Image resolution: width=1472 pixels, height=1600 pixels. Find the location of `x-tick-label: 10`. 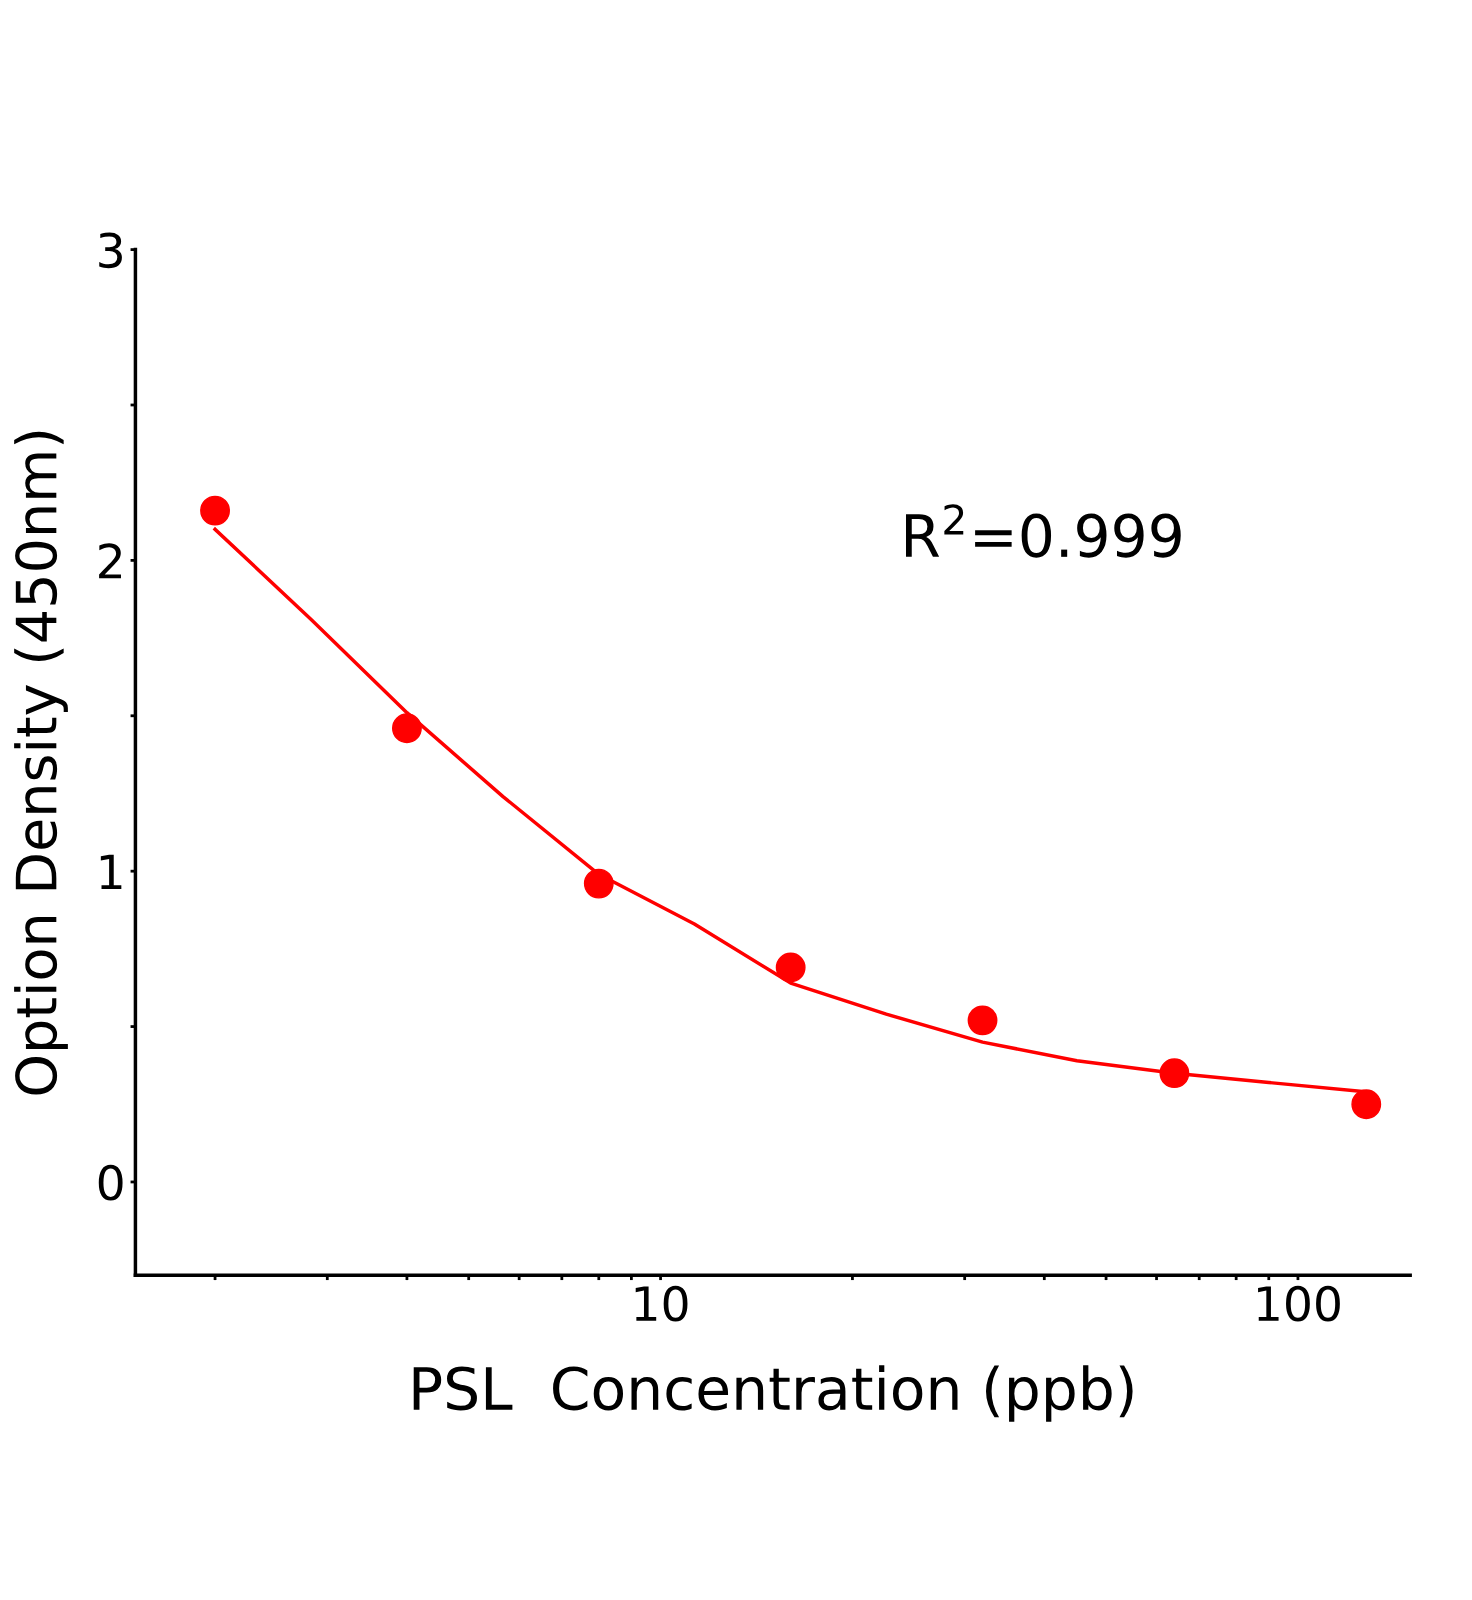

x-tick-label: 10 is located at coordinates (661, 1303).